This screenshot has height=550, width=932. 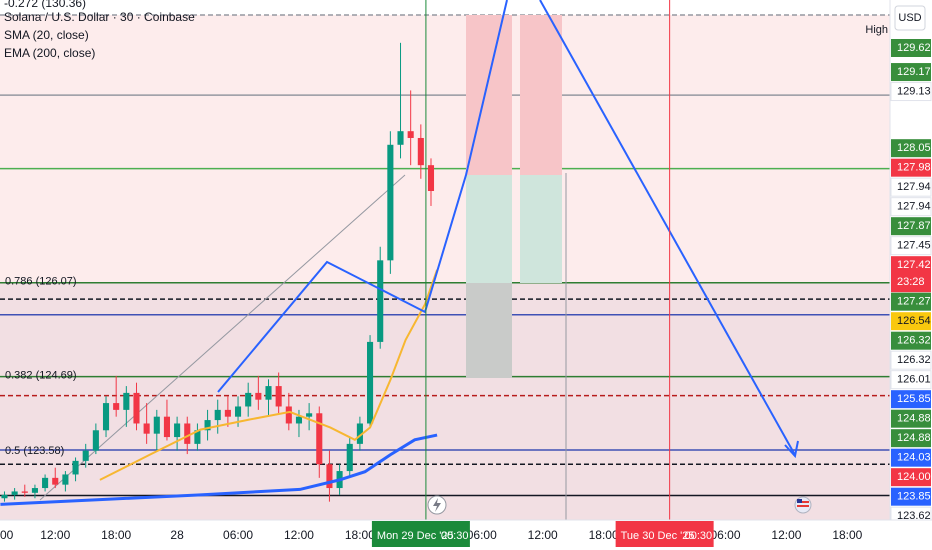 What do you see at coordinates (914, 516) in the screenshot?
I see `price-tag-label: 123.62` at bounding box center [914, 516].